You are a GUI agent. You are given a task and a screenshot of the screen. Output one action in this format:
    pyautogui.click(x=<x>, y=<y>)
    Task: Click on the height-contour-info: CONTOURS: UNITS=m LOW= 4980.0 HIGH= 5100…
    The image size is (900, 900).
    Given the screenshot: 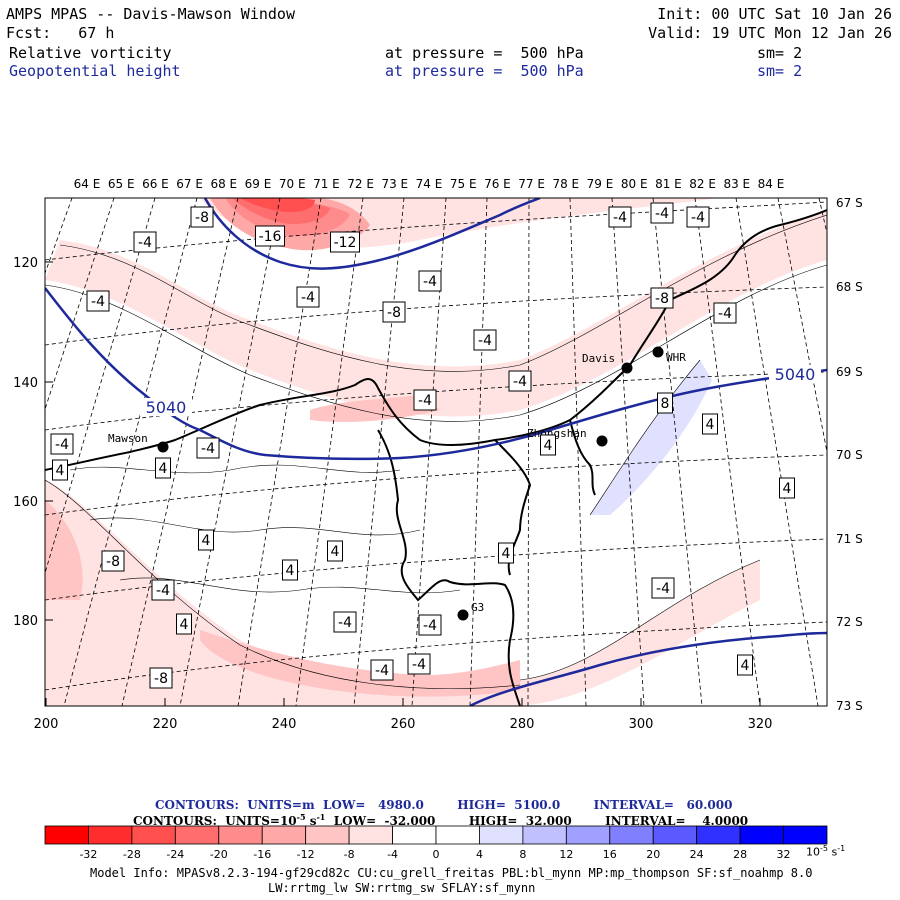 What is the action you would take?
    pyautogui.click(x=444, y=805)
    